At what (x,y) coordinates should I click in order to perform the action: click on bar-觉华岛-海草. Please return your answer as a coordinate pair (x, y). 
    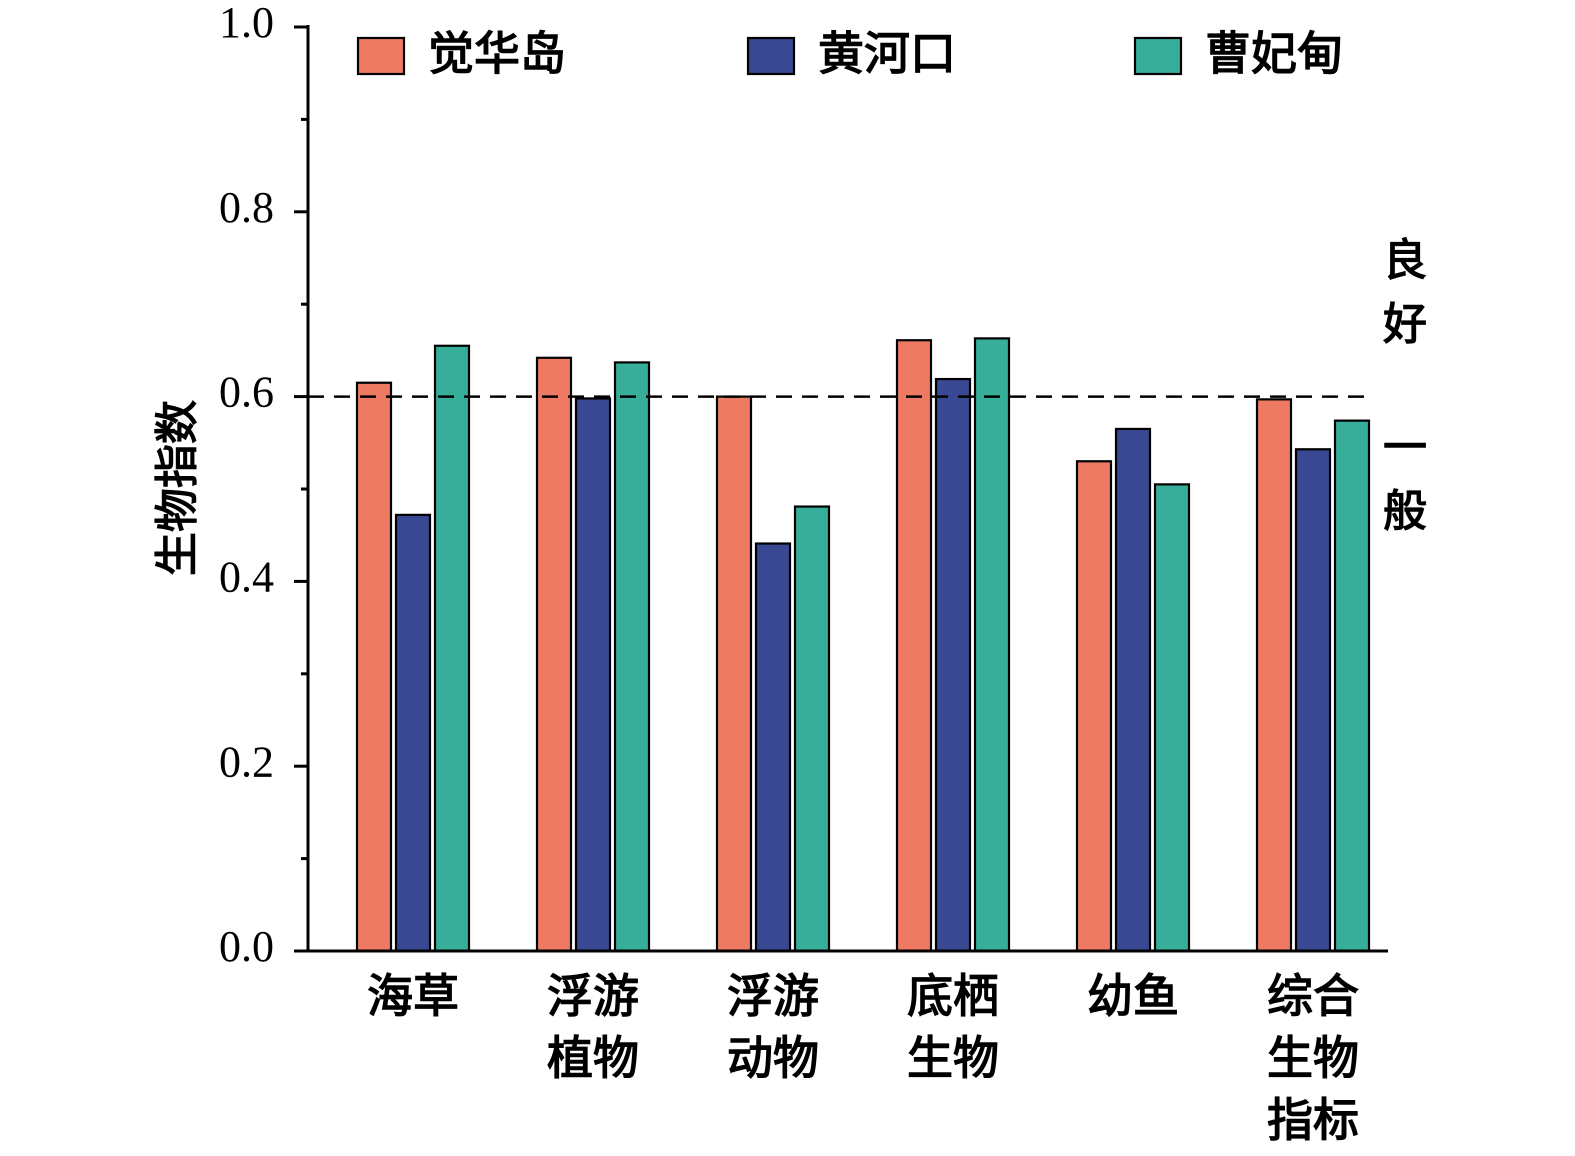
    Looking at the image, I should click on (374, 667).